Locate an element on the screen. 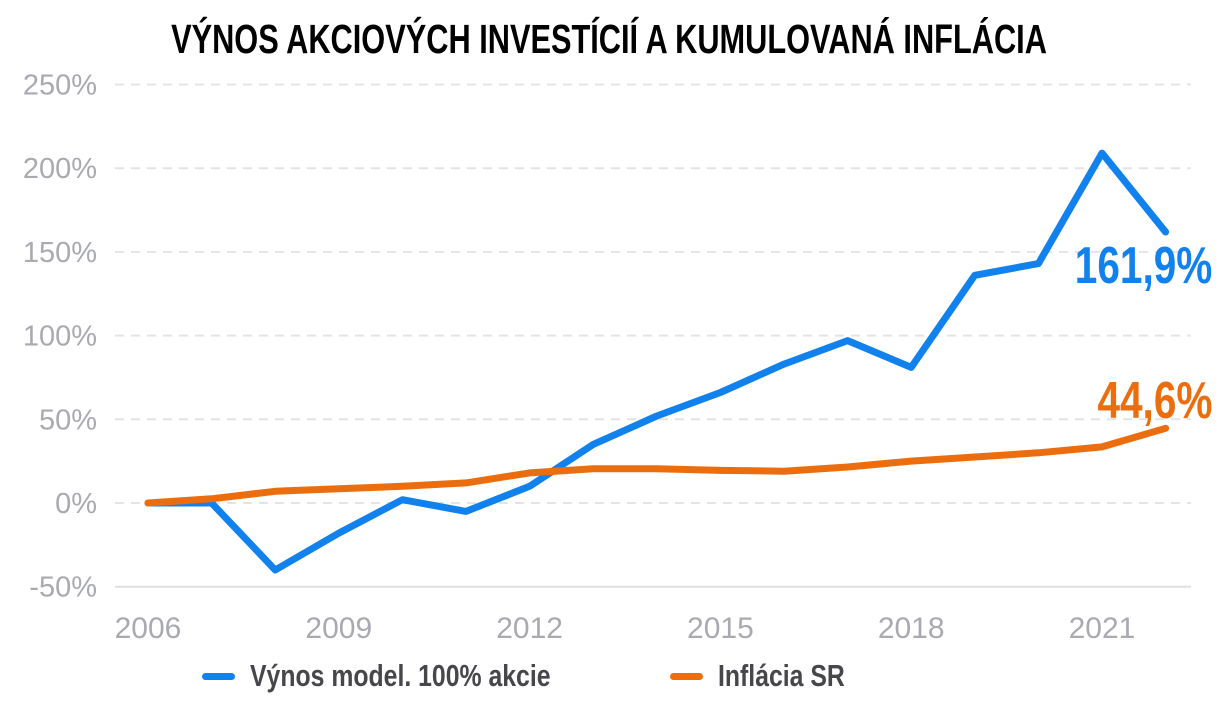 The width and height of the screenshot is (1218, 714). legend-label-equities: Výnos model. 100% akcie is located at coordinates (400, 675).